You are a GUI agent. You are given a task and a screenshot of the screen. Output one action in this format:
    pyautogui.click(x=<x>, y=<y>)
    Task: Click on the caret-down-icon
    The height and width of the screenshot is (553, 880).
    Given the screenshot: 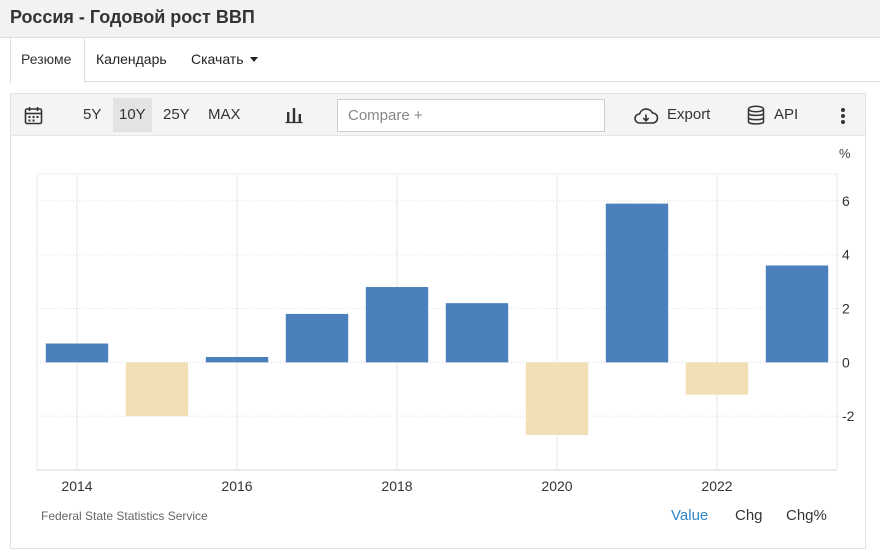 What is the action you would take?
    pyautogui.click(x=253, y=59)
    